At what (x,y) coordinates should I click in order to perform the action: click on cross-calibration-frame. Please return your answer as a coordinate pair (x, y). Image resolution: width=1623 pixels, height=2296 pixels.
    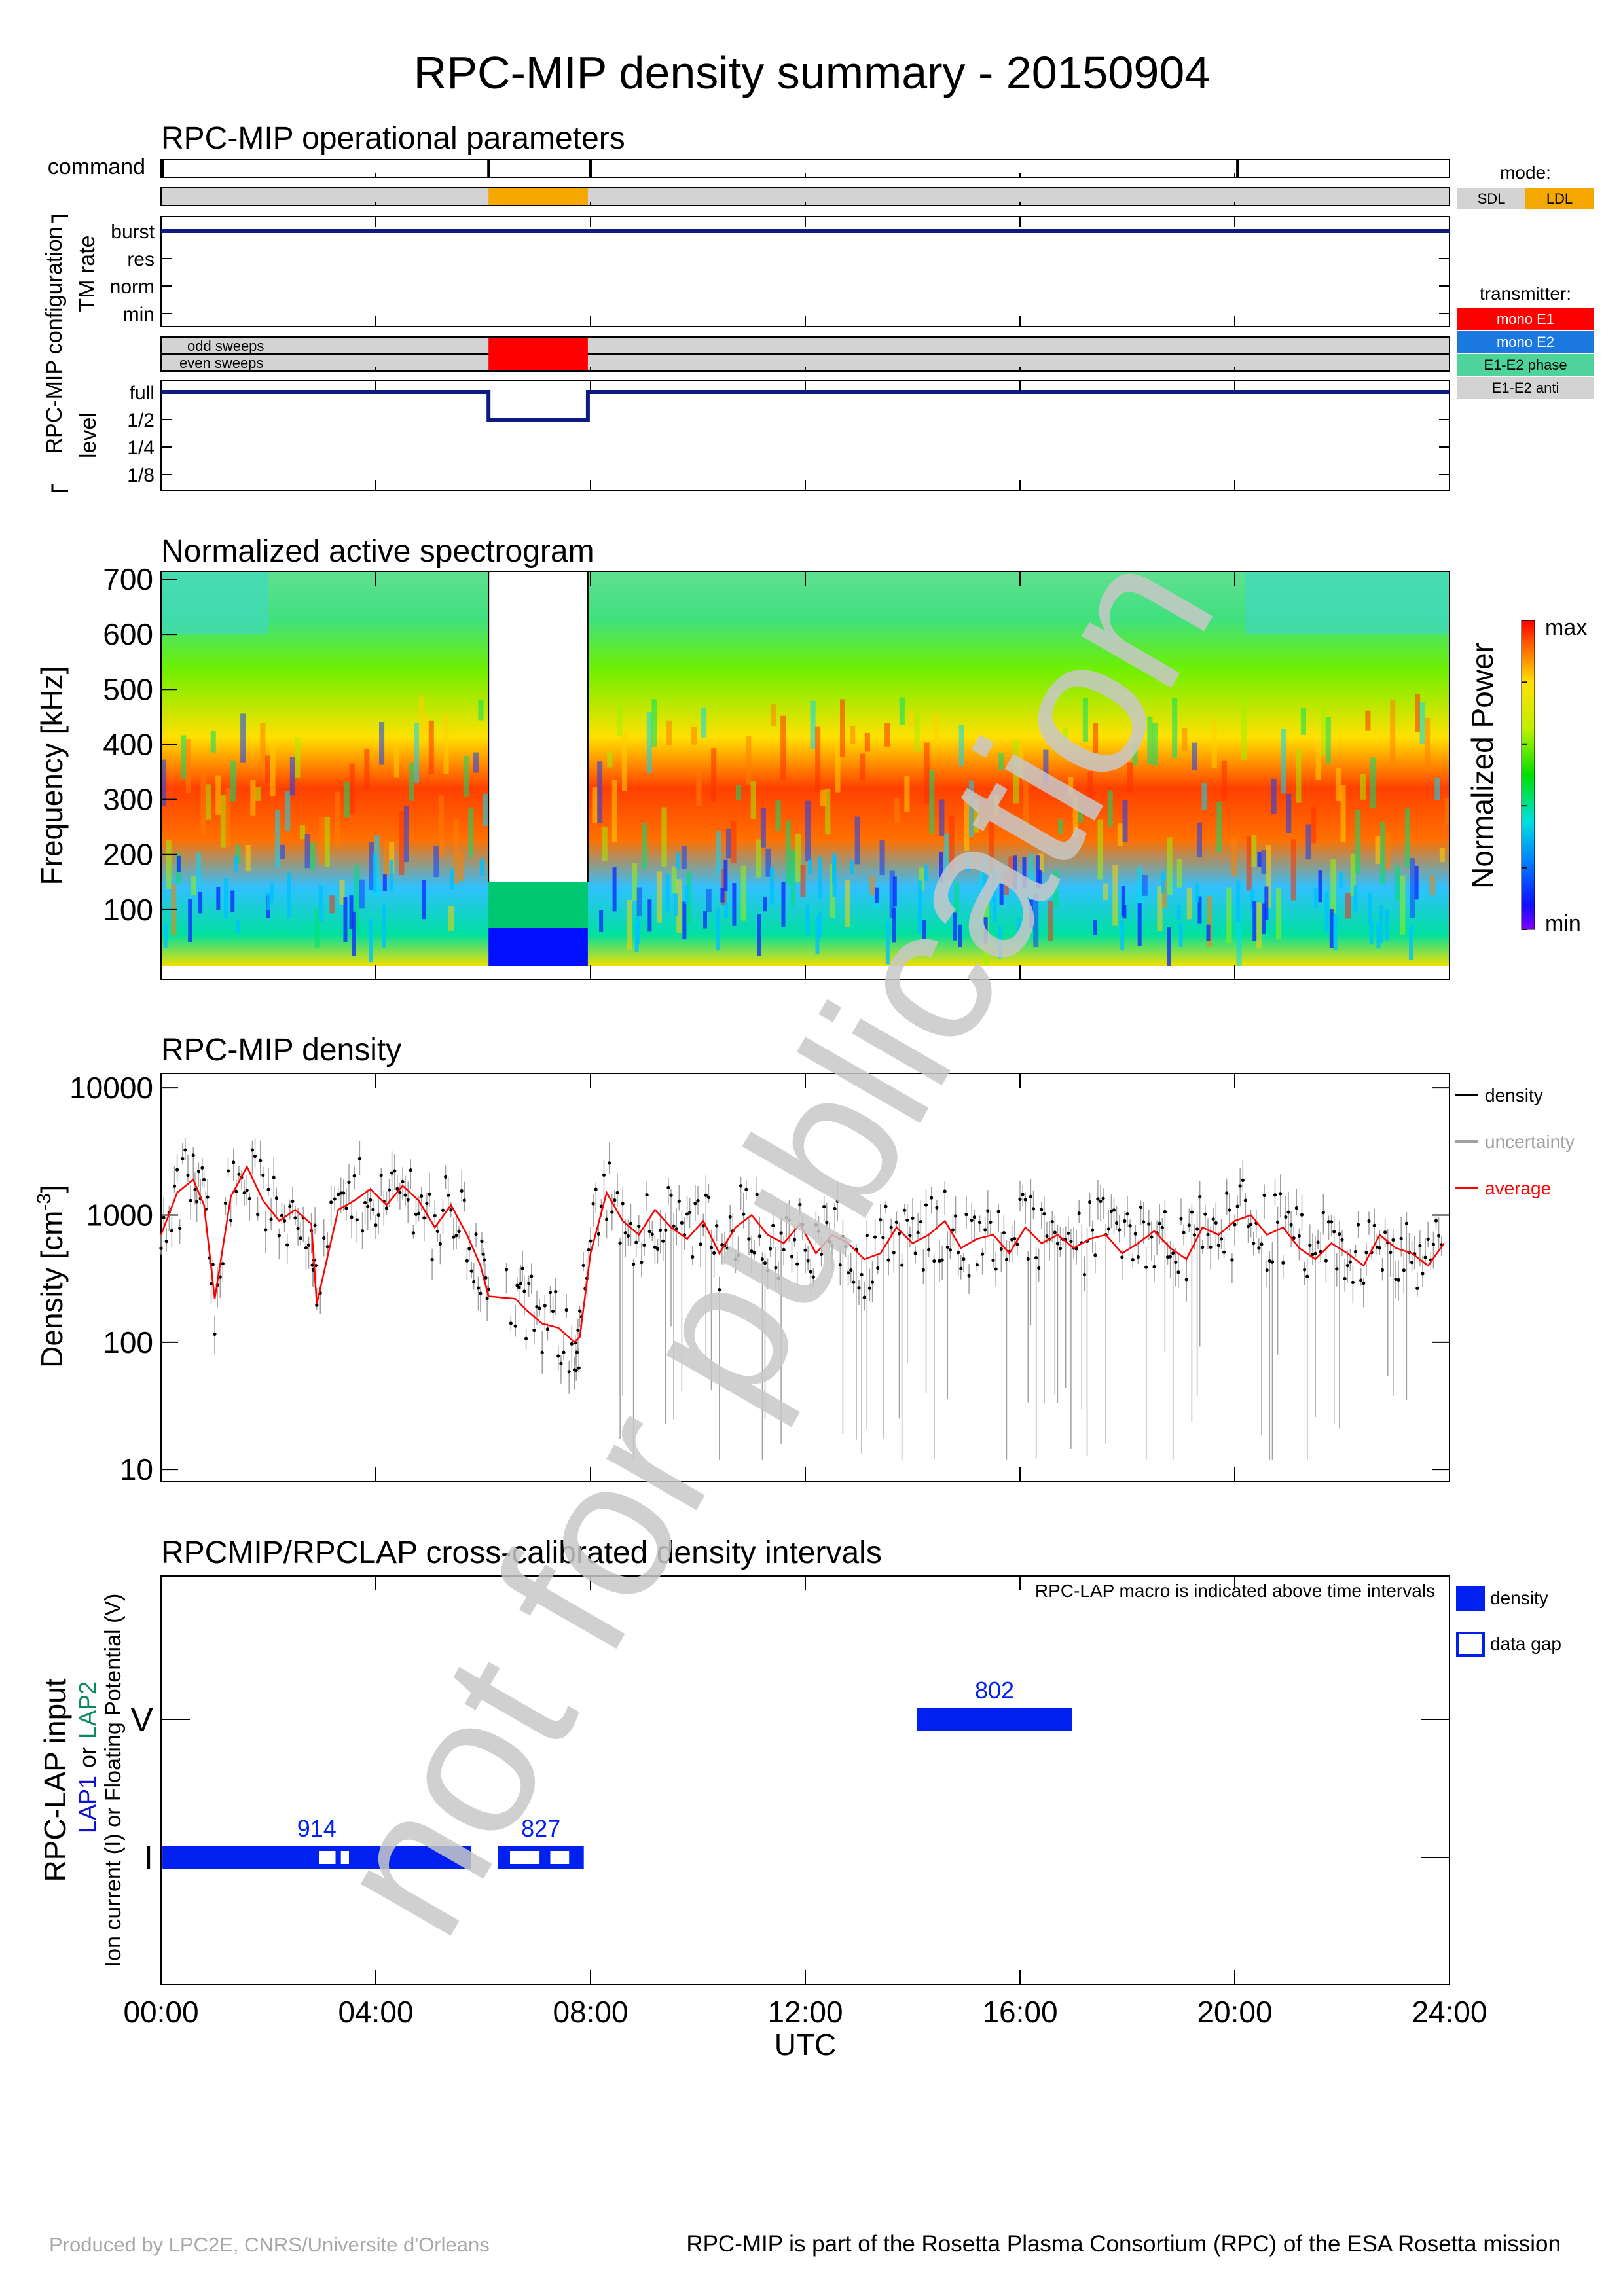
    Looking at the image, I should click on (805, 1780).